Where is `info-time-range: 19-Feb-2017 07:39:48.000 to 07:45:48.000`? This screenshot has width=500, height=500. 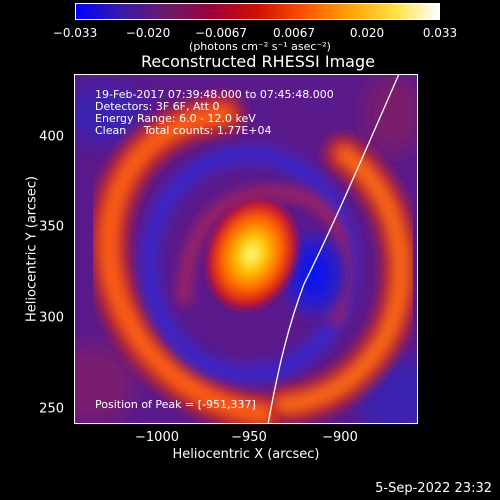
info-time-range: 19-Feb-2017 07:39:48.000 to 07:45:48.000 is located at coordinates (214, 94).